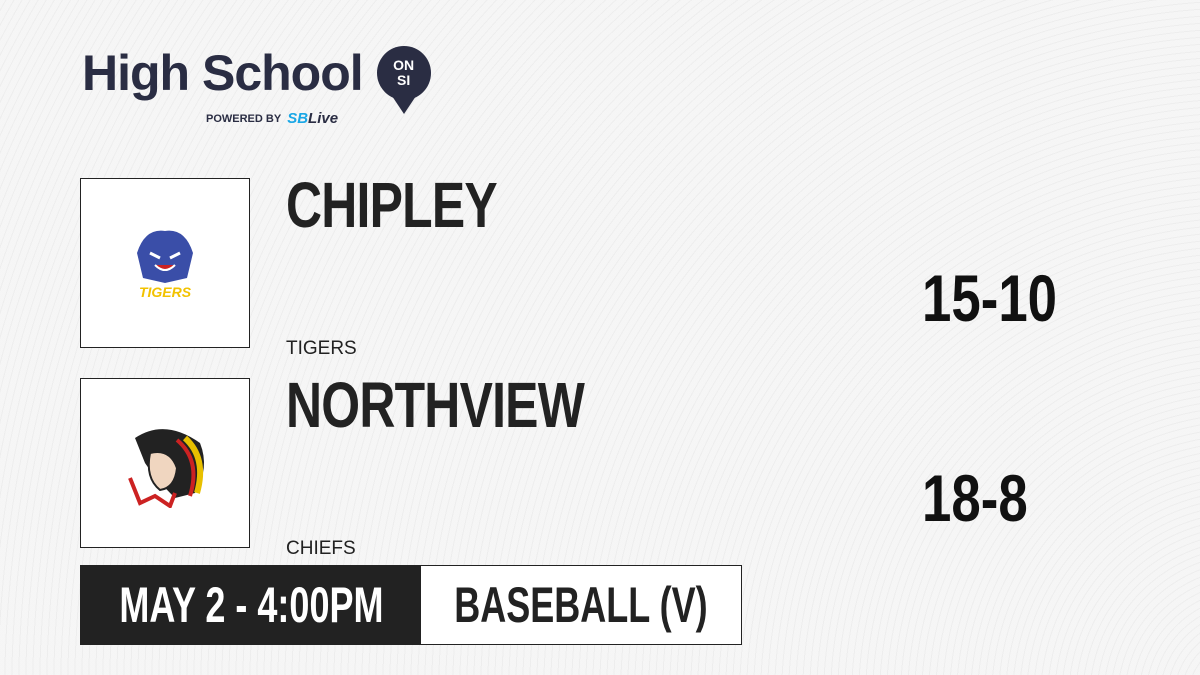 This screenshot has height=675, width=1200. What do you see at coordinates (223, 73) in the screenshot?
I see `logo-title: High School` at bounding box center [223, 73].